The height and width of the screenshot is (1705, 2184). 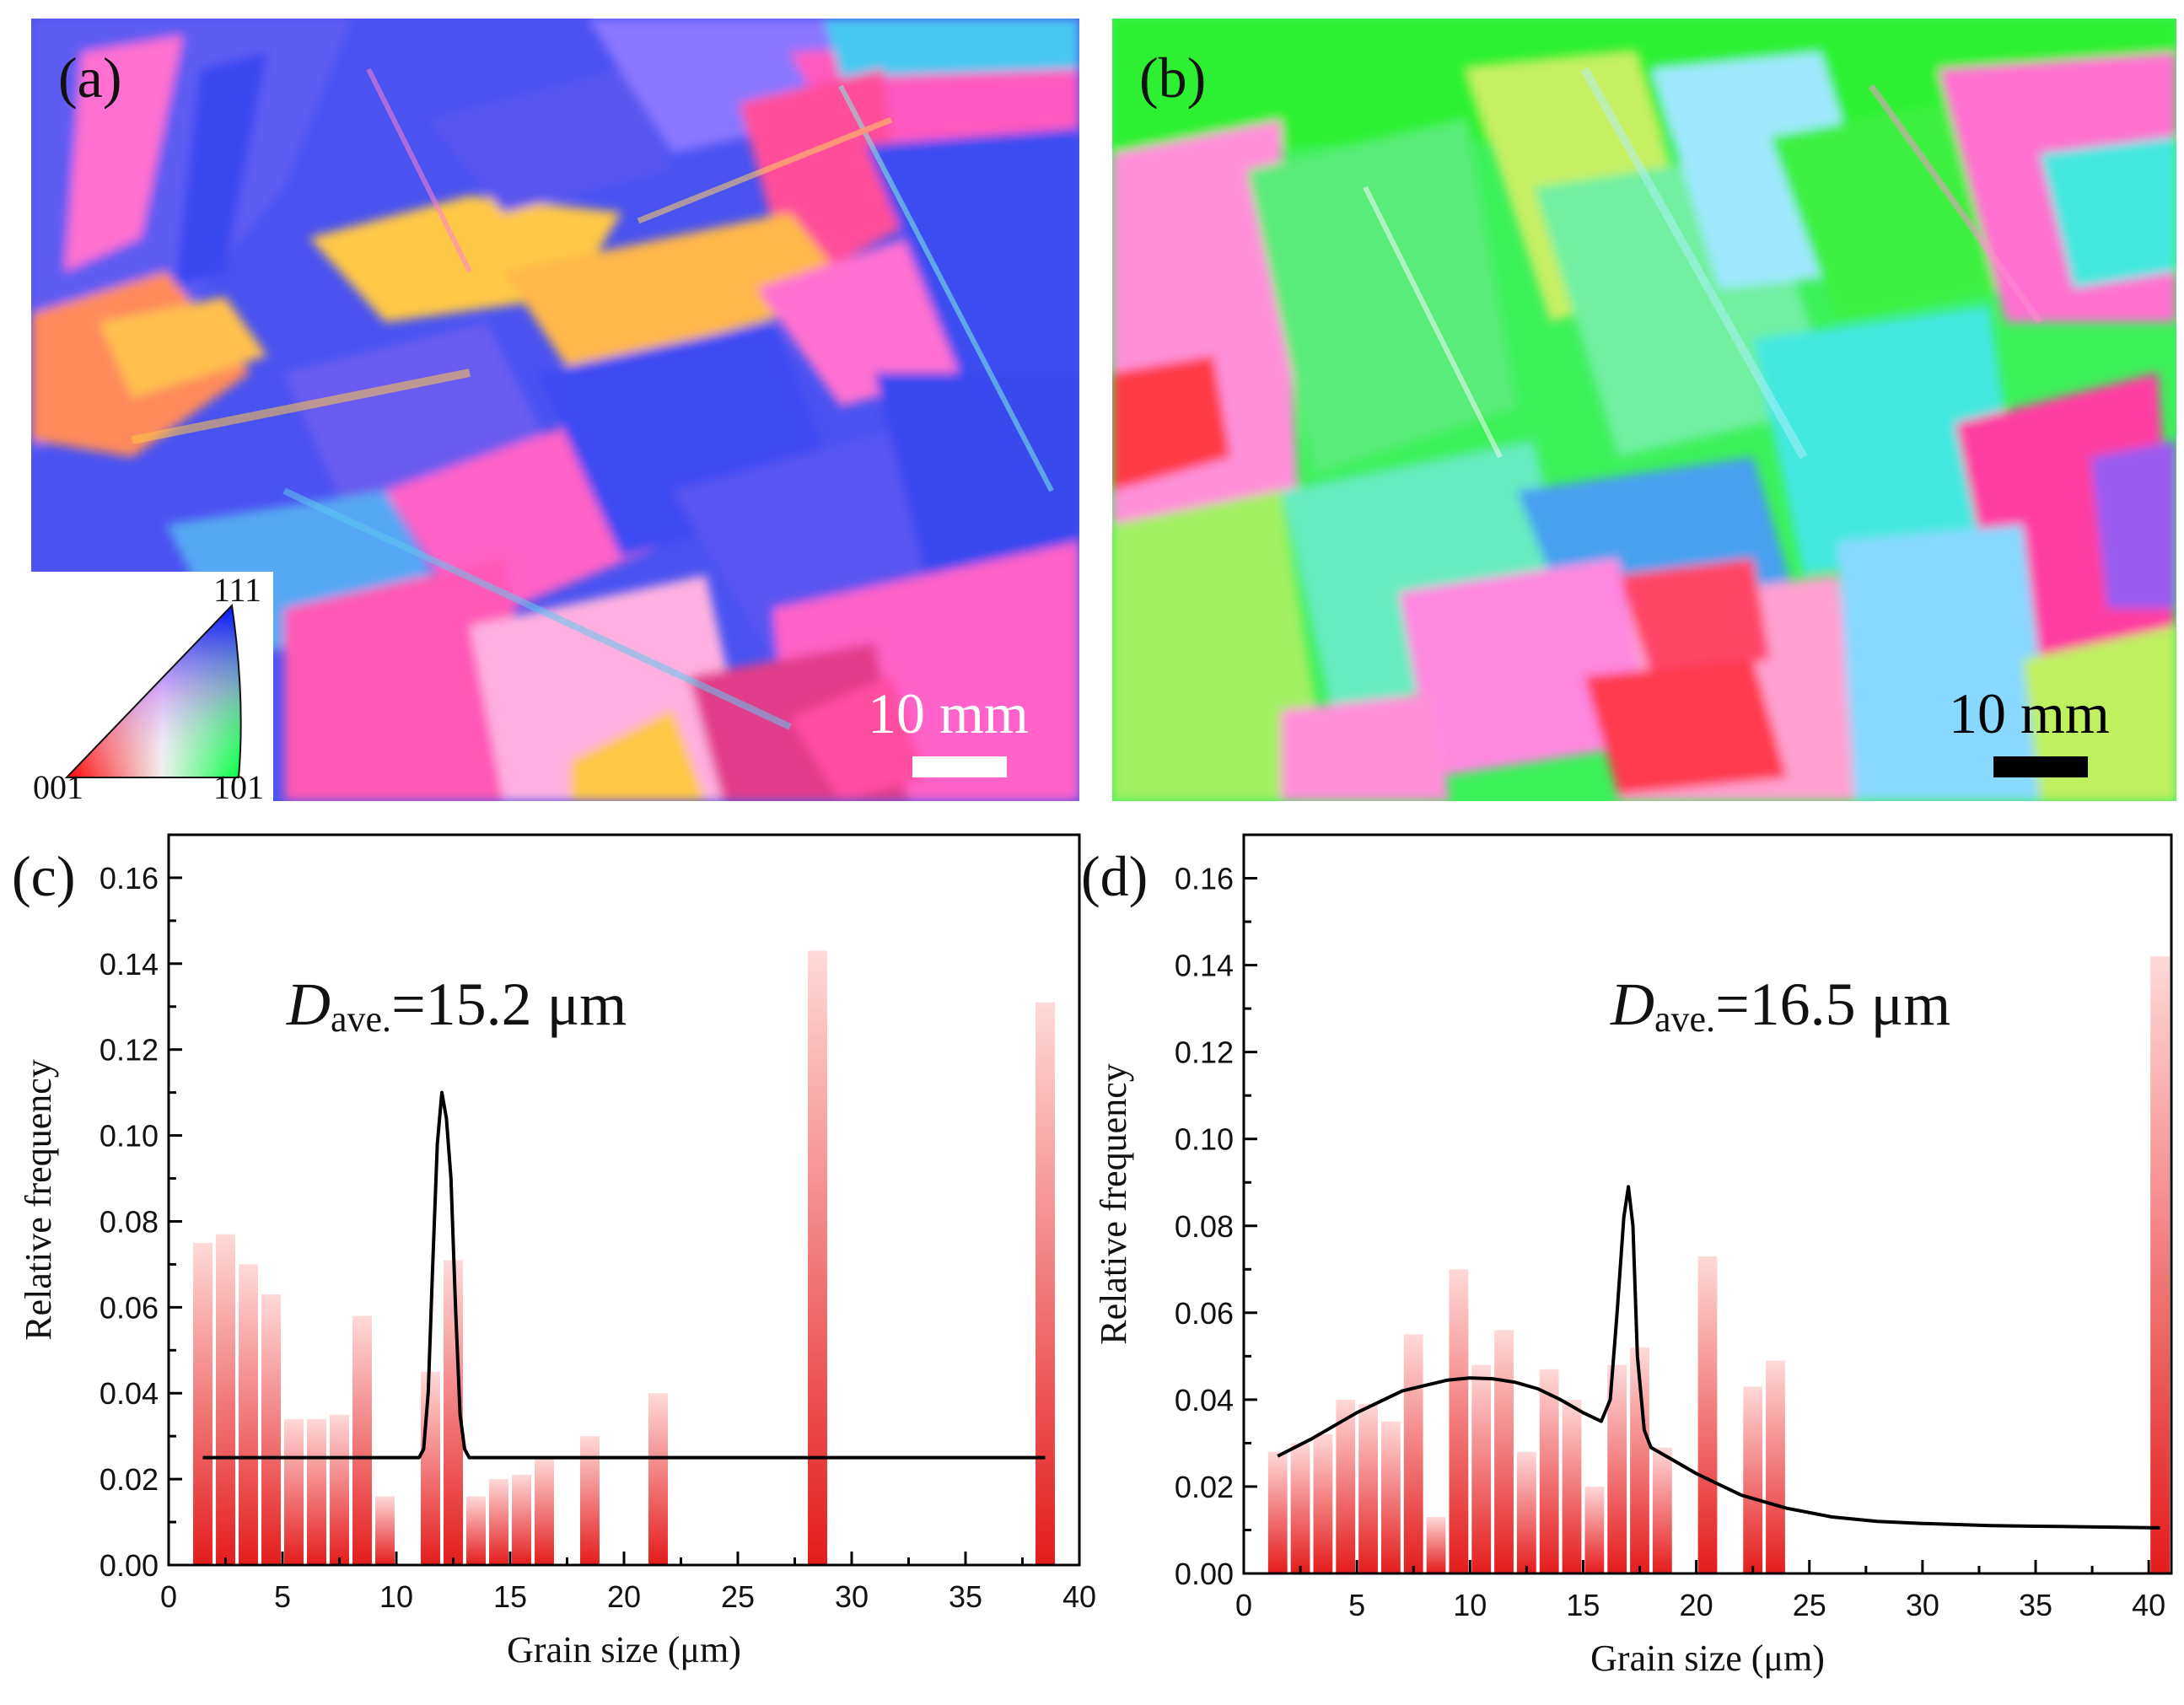 I want to click on ipf-label-111: 111, so click(x=238, y=590).